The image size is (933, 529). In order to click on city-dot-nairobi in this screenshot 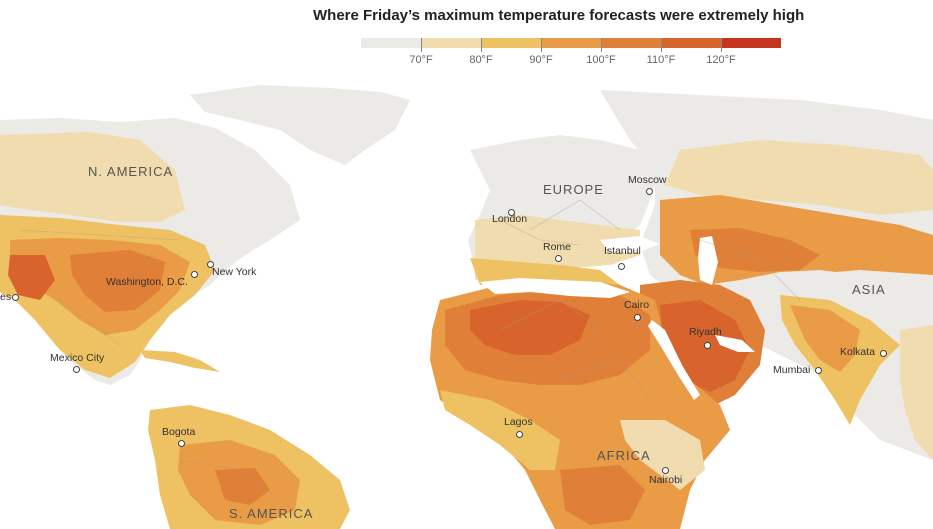, I will do `click(665, 470)`.